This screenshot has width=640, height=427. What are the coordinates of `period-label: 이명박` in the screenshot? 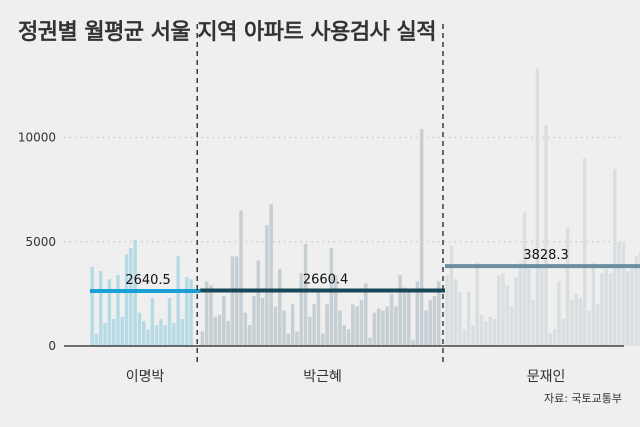 It's located at (145, 377).